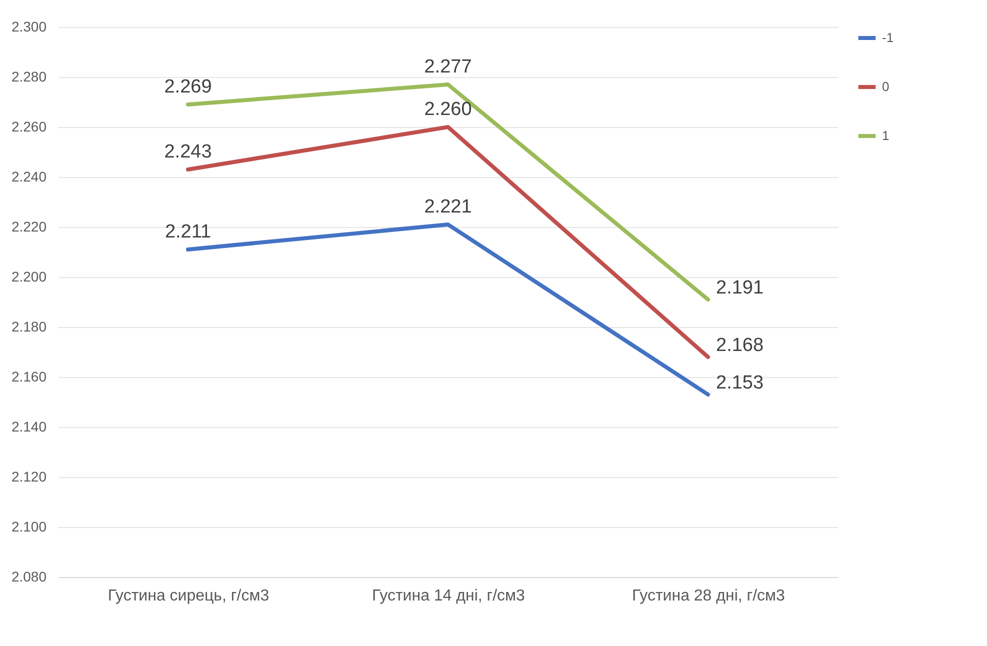  Describe the element at coordinates (709, 596) in the screenshot. I see `x-tick-label: Густина 28 дні, г/см3` at that location.